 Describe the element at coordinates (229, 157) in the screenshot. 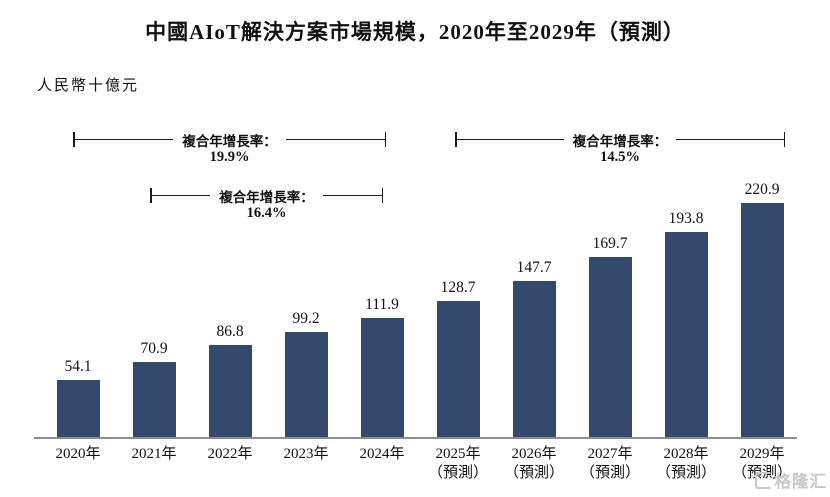

I see `cagr-value: 19.9%` at that location.